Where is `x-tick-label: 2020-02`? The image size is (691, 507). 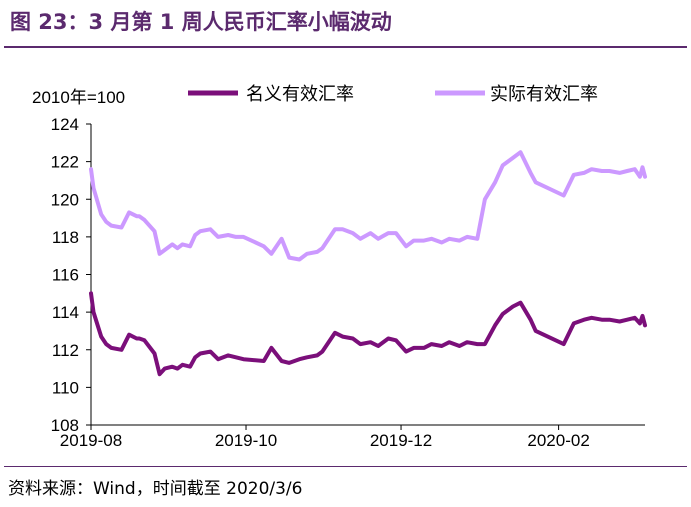 x-tick-label: 2020-02 is located at coordinates (558, 440).